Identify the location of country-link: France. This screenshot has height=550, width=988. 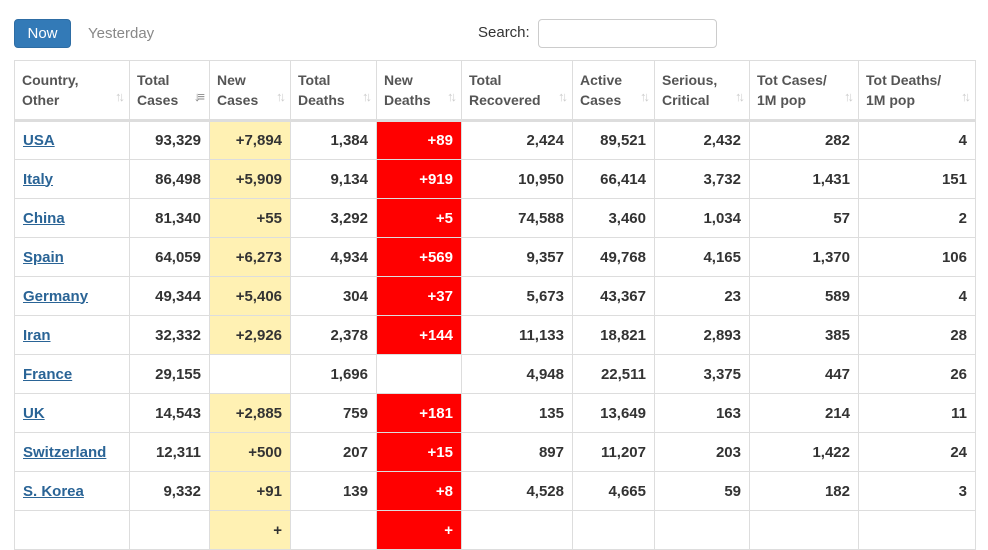
(48, 374).